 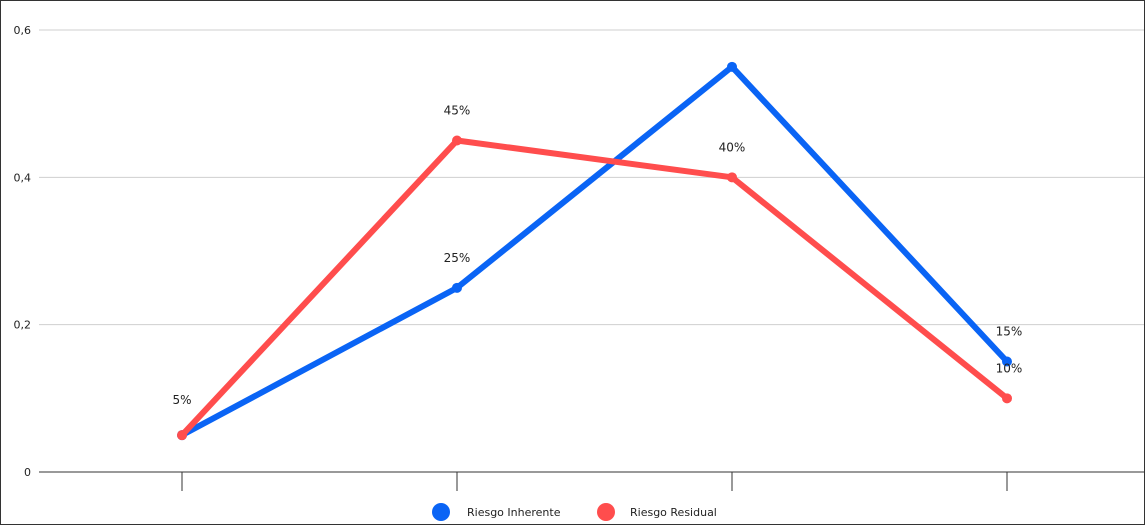 What do you see at coordinates (732, 147) in the screenshot?
I see `data-label: 40%` at bounding box center [732, 147].